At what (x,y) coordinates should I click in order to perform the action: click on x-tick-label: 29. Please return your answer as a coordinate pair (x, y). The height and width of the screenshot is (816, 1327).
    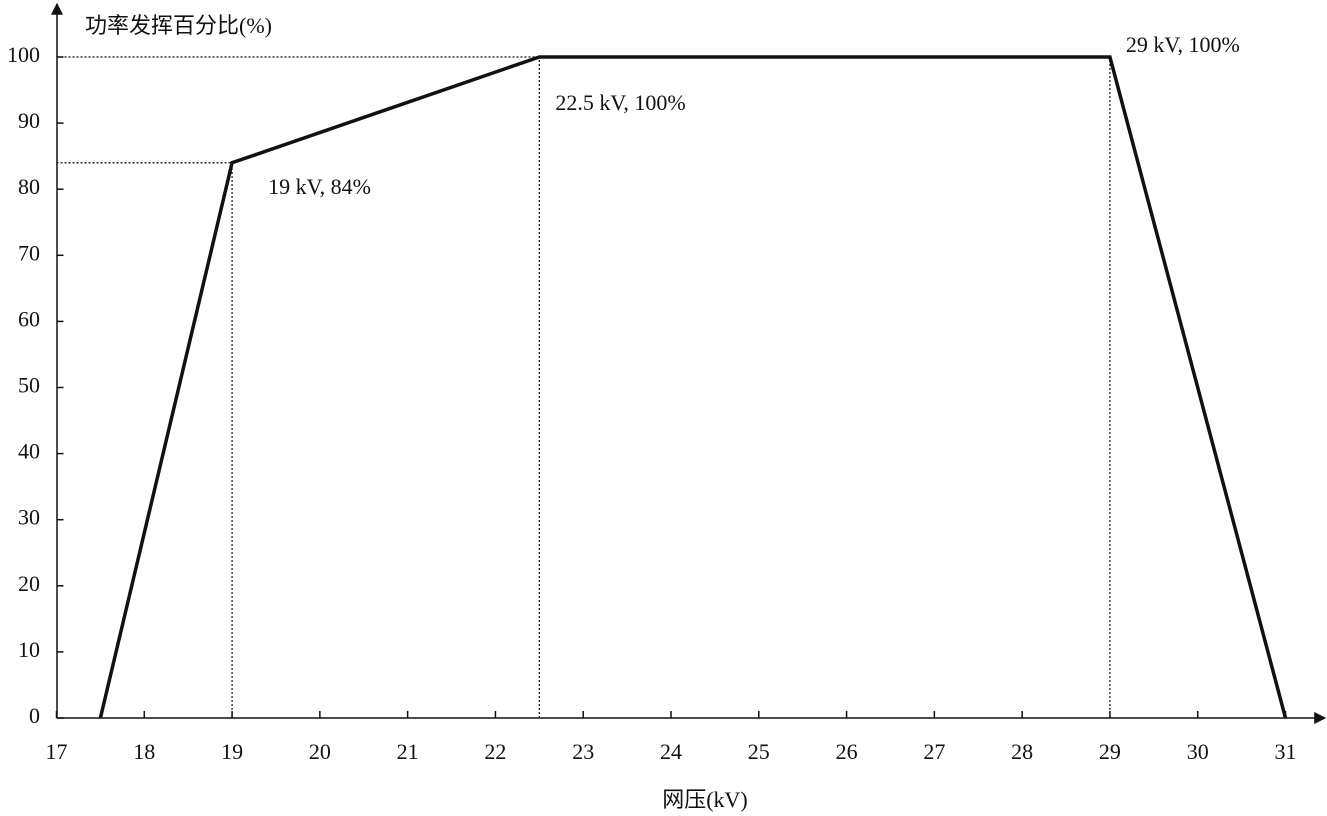
    Looking at the image, I should click on (1110, 751).